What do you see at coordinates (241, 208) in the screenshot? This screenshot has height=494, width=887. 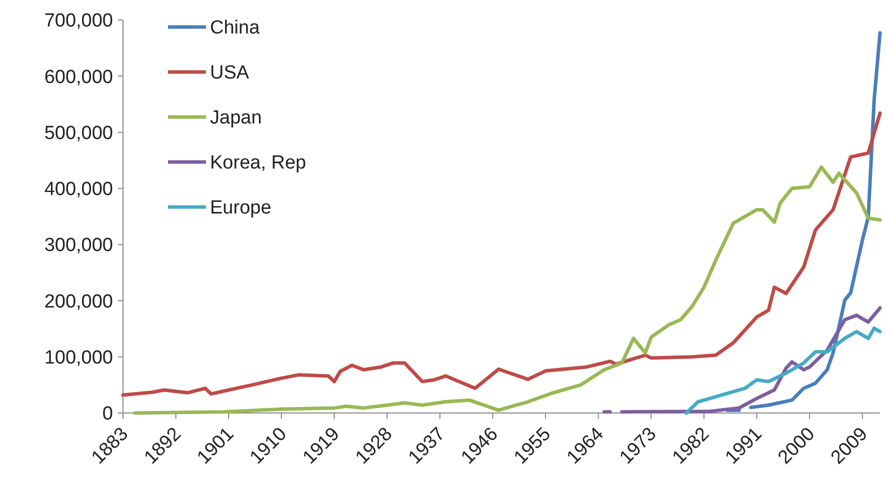 I see `legend-label: Europe` at bounding box center [241, 208].